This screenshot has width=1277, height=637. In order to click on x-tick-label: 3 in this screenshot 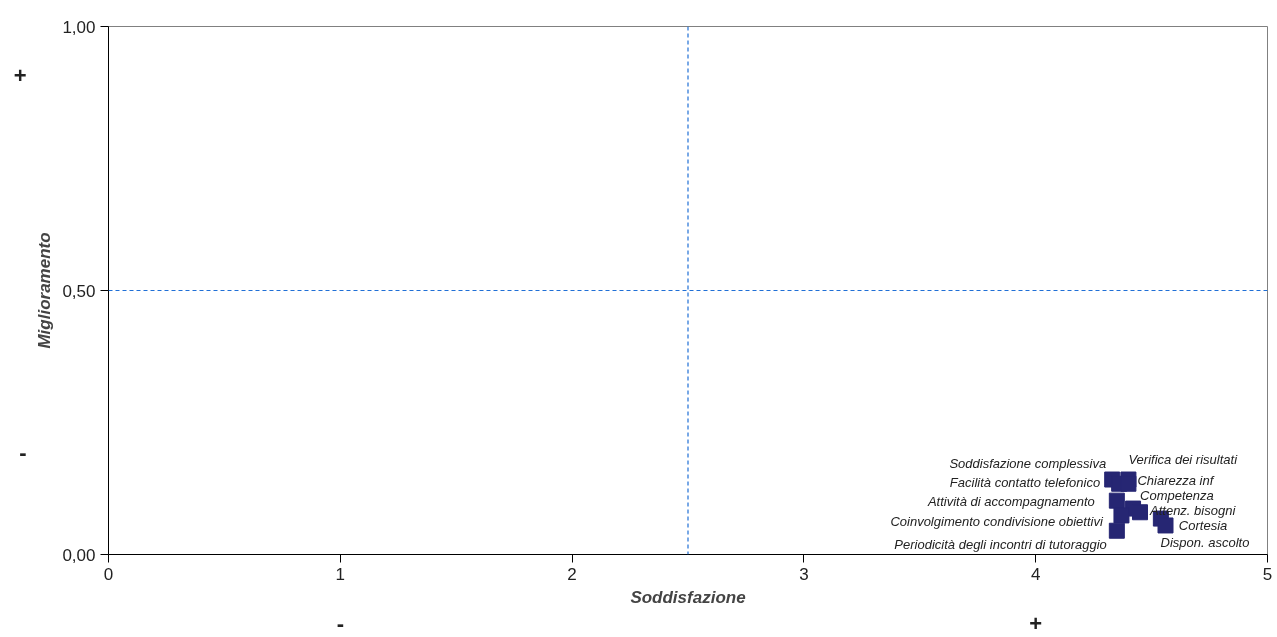, I will do `click(804, 574)`.